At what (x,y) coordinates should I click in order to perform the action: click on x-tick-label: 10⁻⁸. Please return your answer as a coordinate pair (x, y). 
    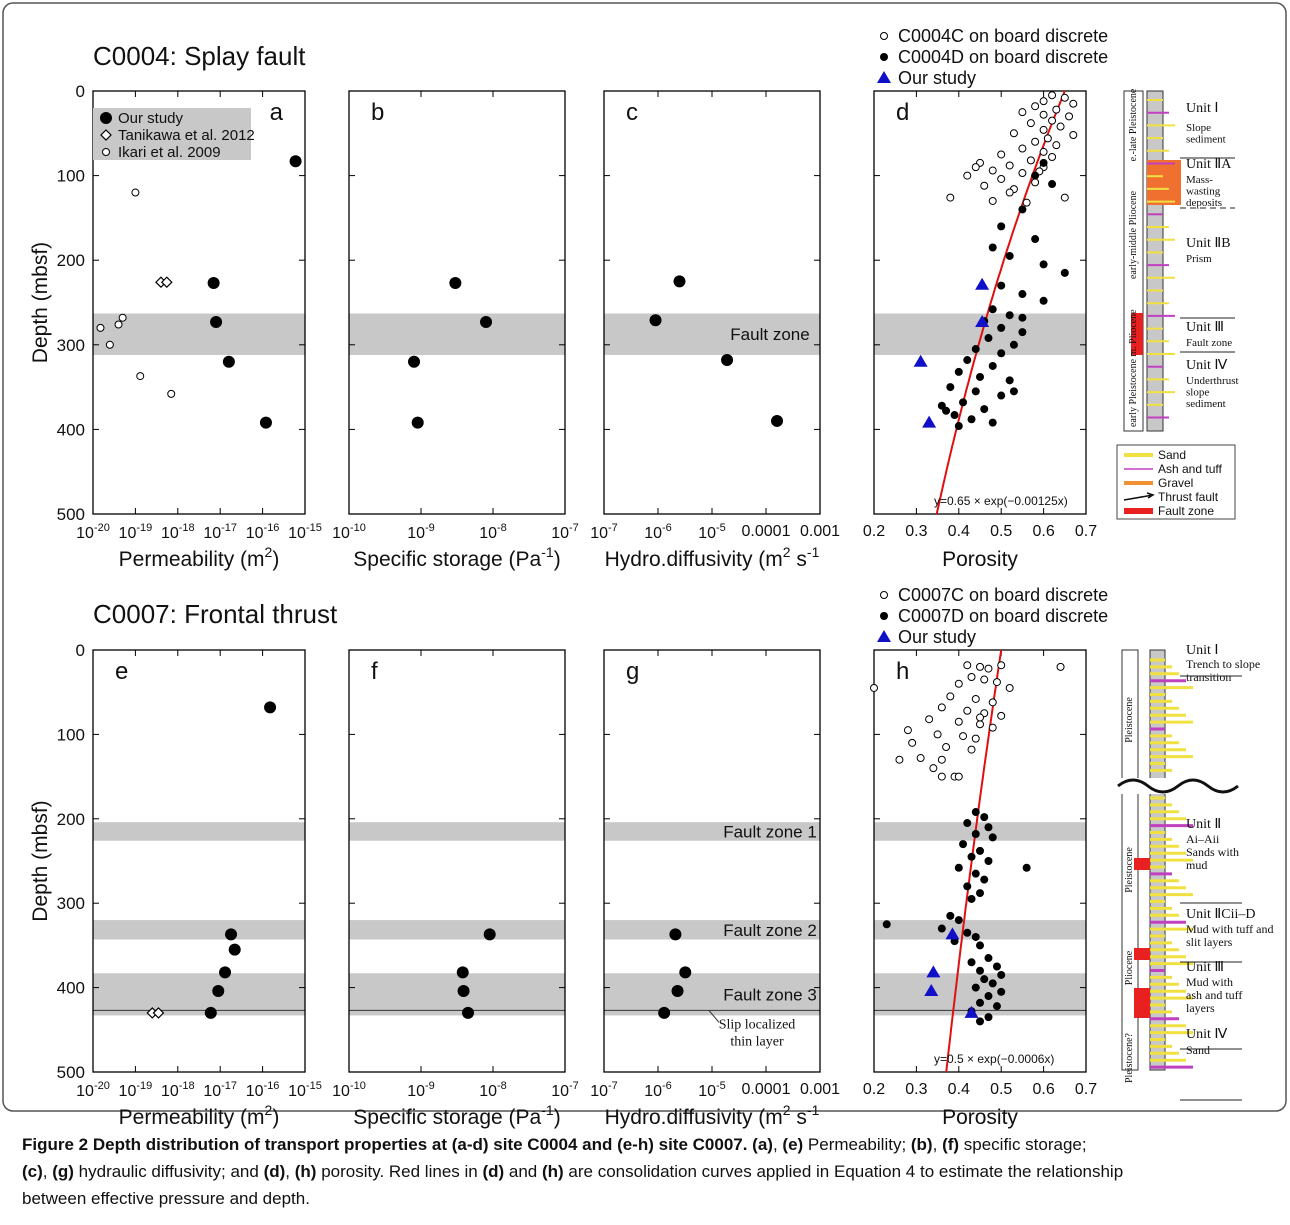
    Looking at the image, I should click on (493, 532).